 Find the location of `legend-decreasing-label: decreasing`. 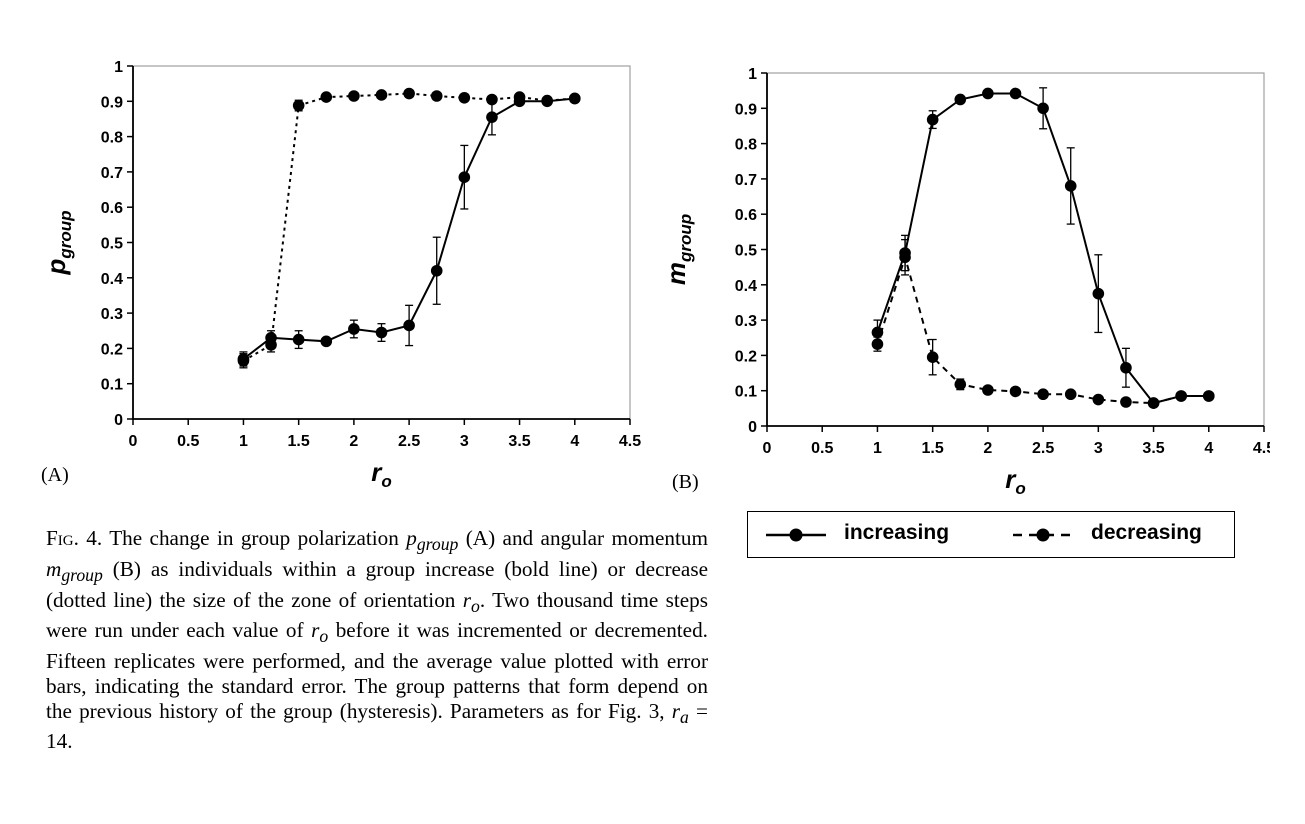

legend-decreasing-label: decreasing is located at coordinates (1146, 532).